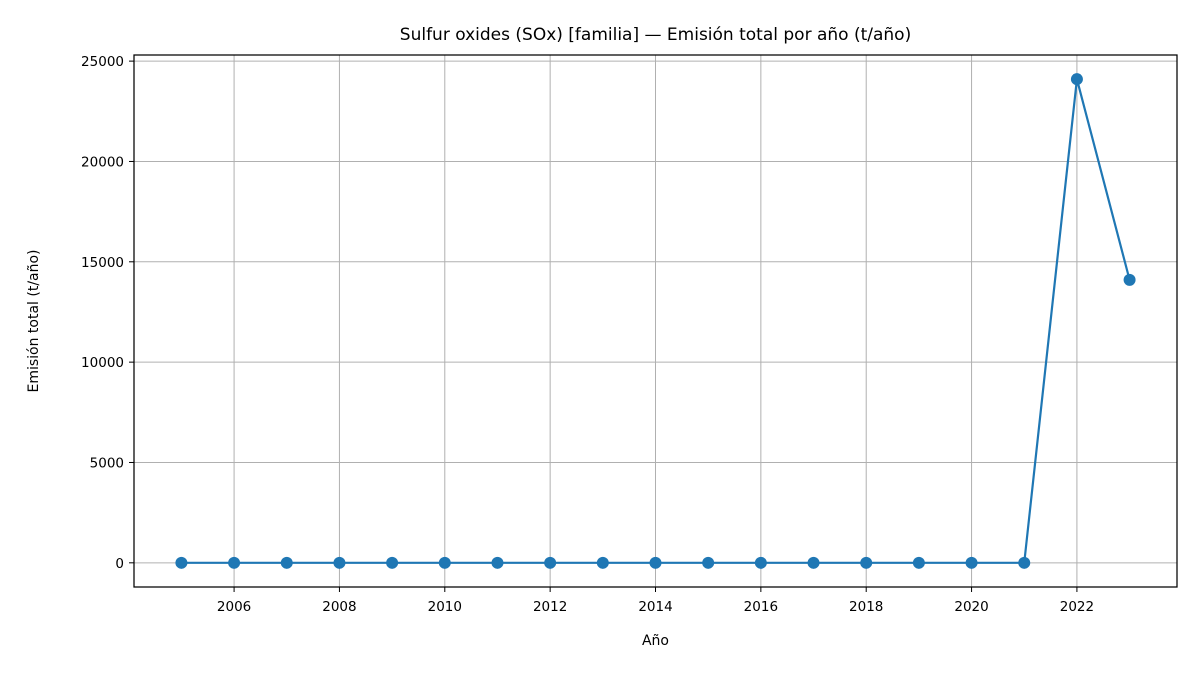 The height and width of the screenshot is (675, 1200). What do you see at coordinates (107, 463) in the screenshot?
I see `y-tick-label: 5000` at bounding box center [107, 463].